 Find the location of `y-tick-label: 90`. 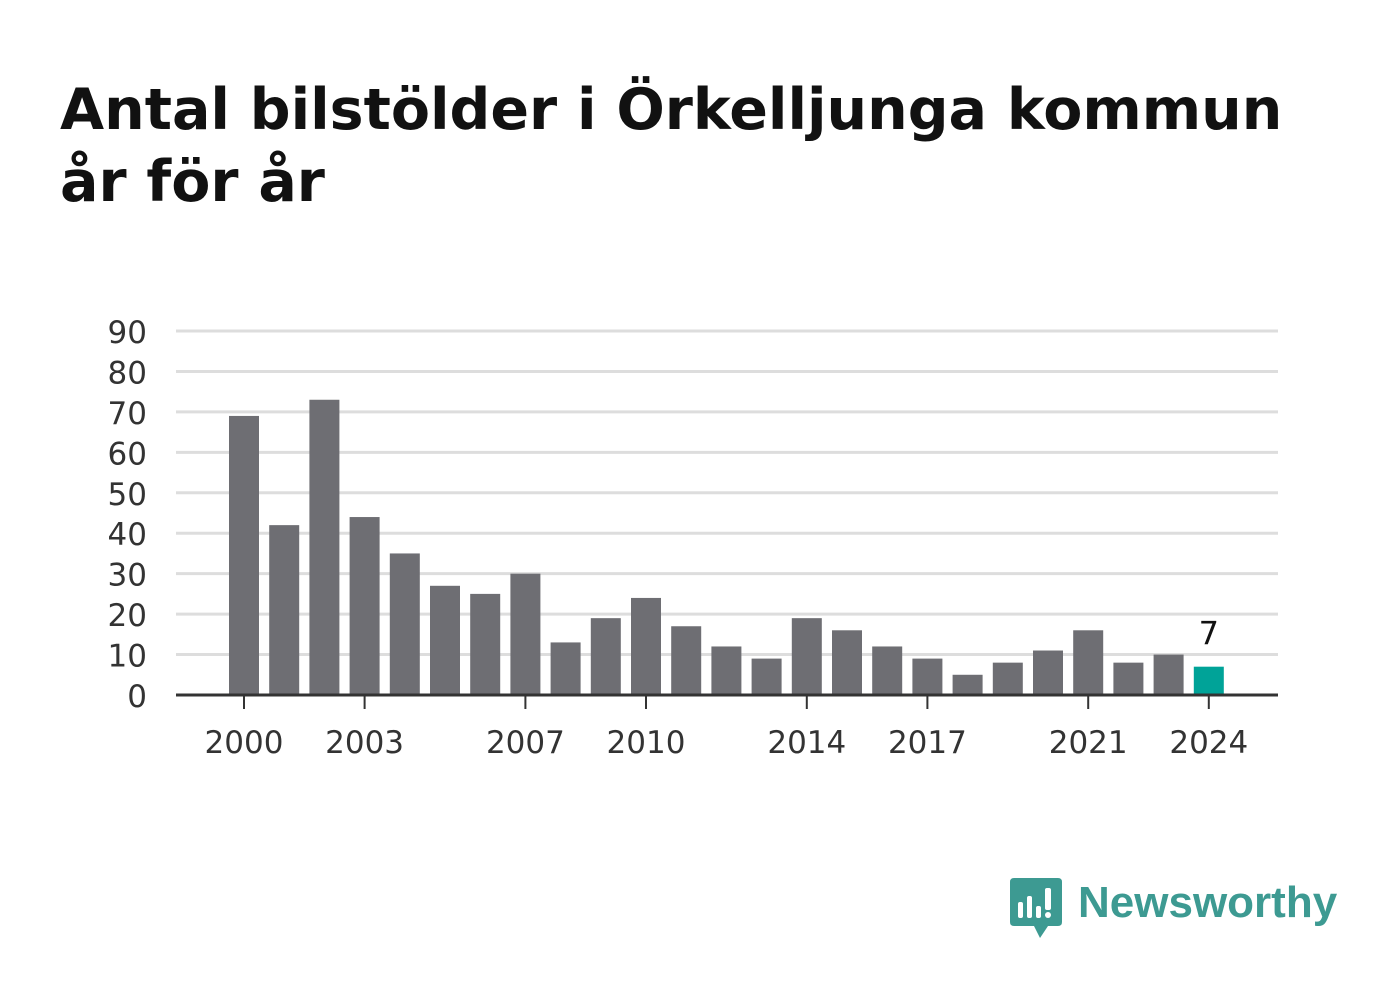

y-tick-label: 90 is located at coordinates (127, 333).